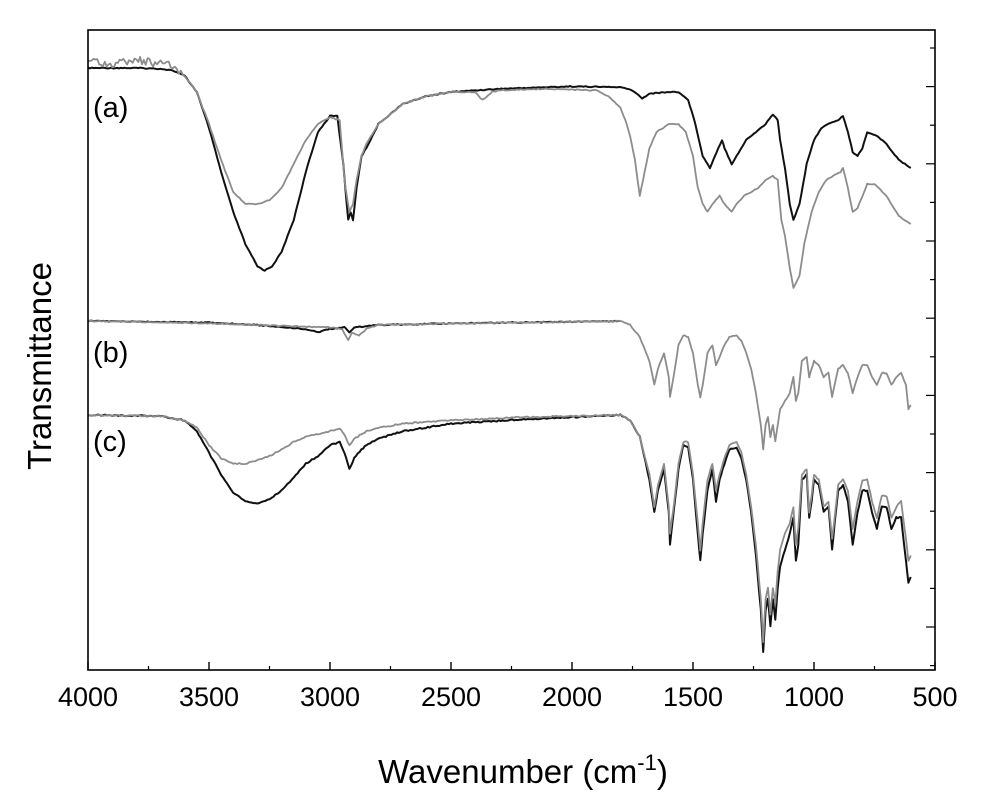 Image resolution: width=989 pixels, height=802 pixels. I want to click on x-tick-label: 2500, so click(451, 697).